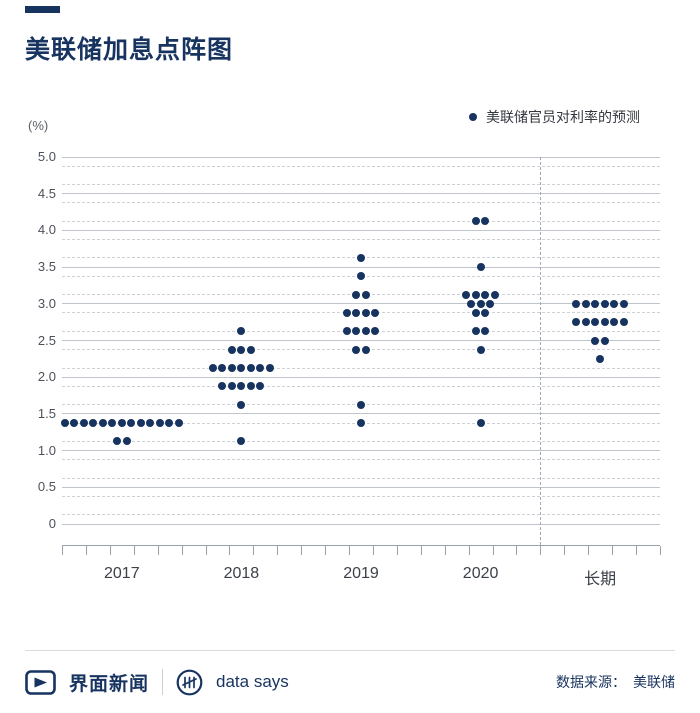 Image resolution: width=700 pixels, height=713 pixels. What do you see at coordinates (361, 545) in the screenshot?
I see `x-axis-line` at bounding box center [361, 545].